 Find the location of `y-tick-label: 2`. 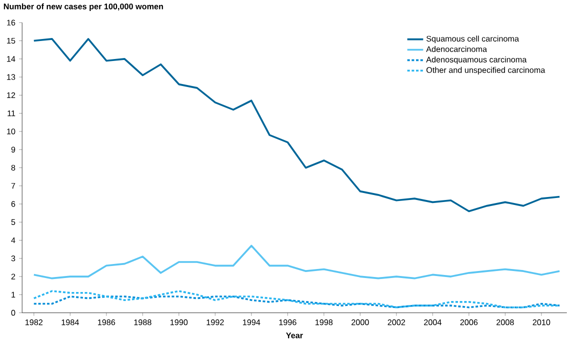

y-tick-label: 2 is located at coordinates (13, 277).